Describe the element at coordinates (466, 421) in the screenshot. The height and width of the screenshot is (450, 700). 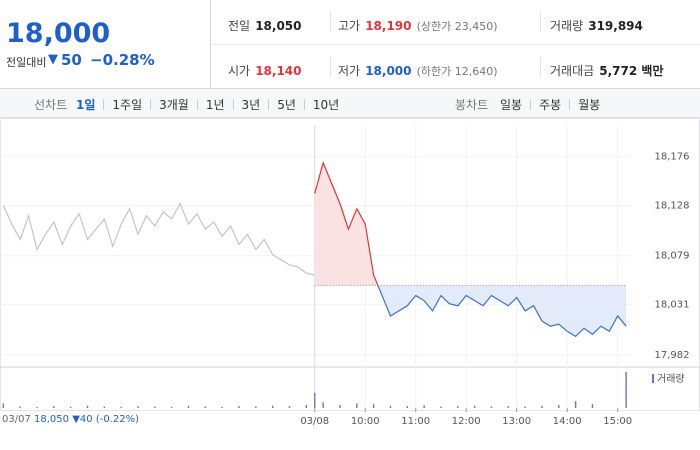
I see `x-tick-label: 12:00` at that location.